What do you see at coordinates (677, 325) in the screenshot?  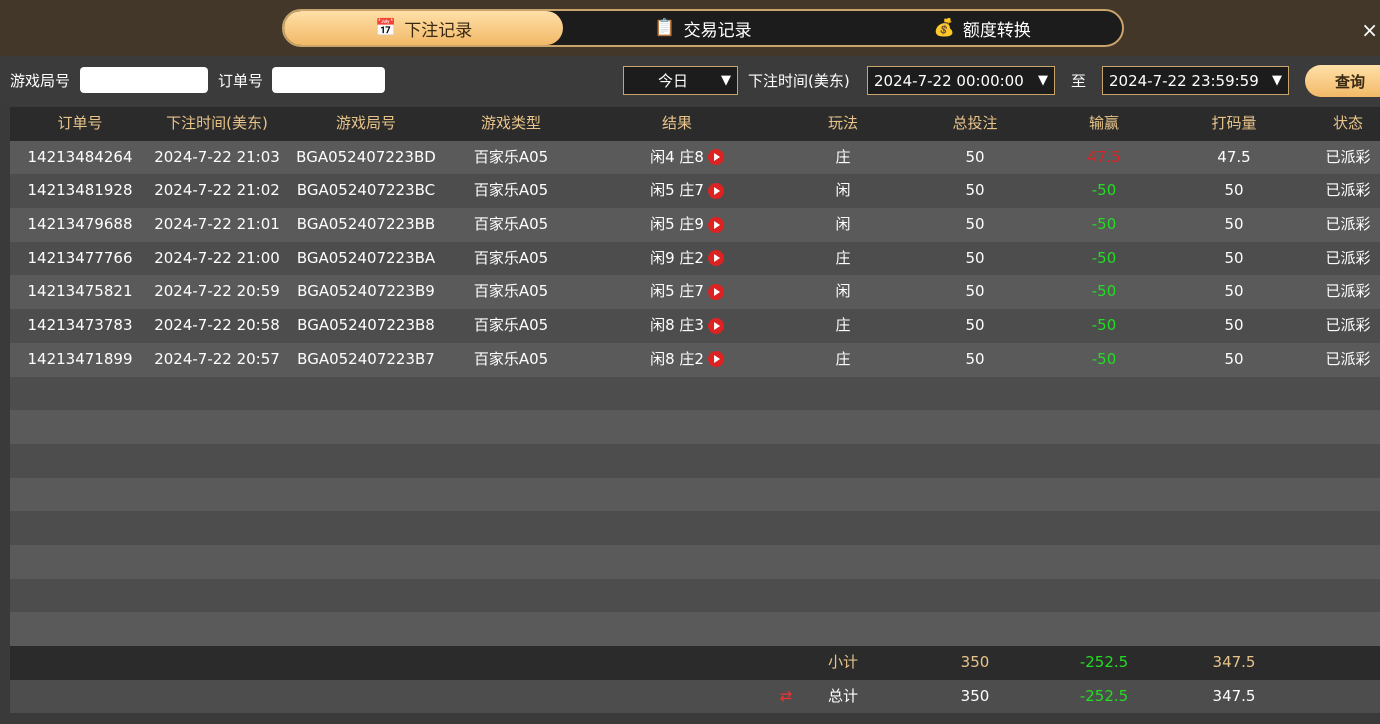 I see `result-text: 闲8 庄3` at bounding box center [677, 325].